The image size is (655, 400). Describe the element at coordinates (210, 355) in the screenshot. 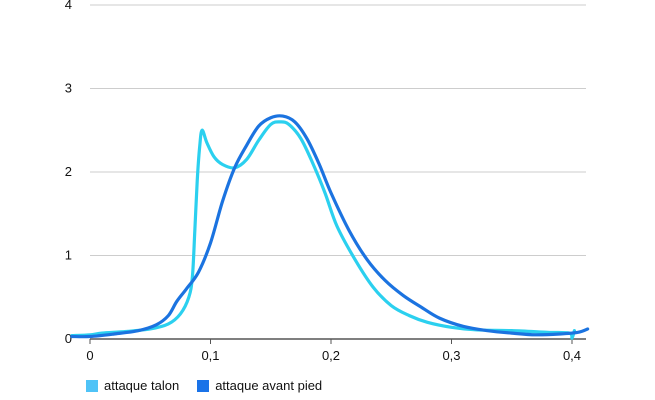

I see `x-tick-label: 0,1` at that location.